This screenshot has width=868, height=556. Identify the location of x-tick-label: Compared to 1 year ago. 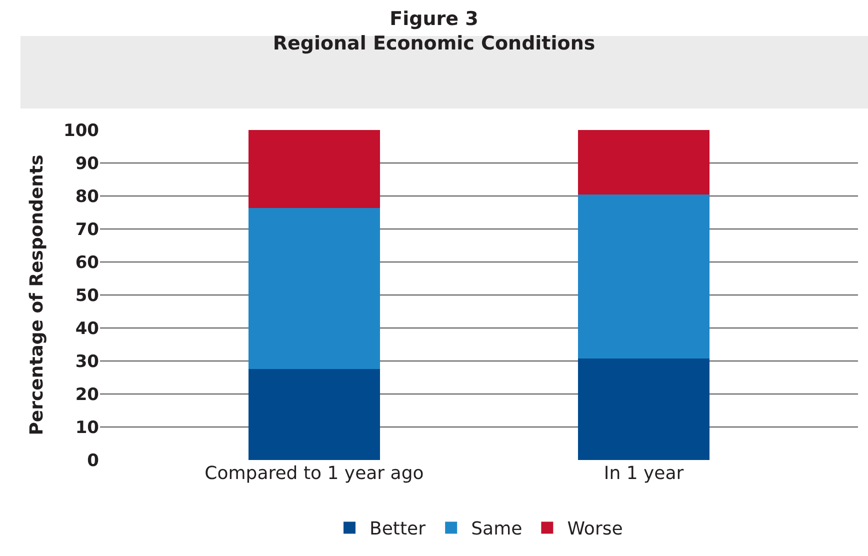
(314, 473).